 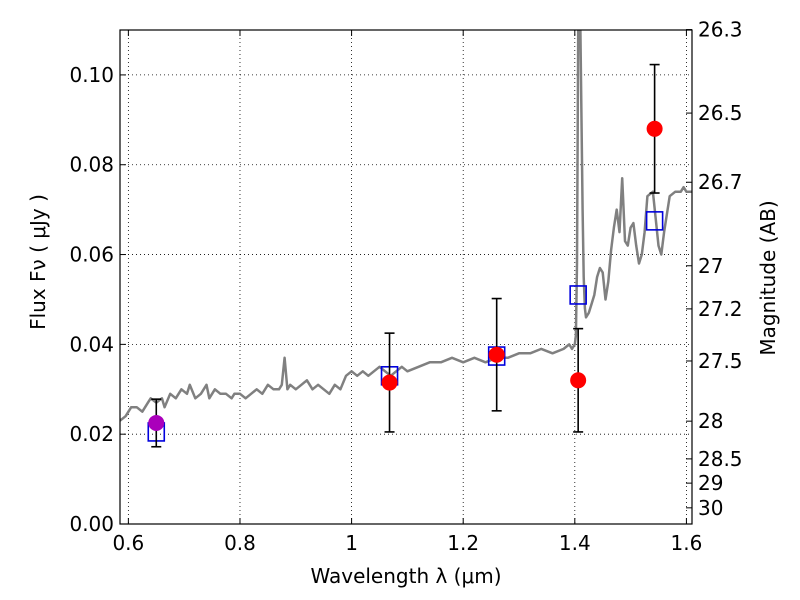 What do you see at coordinates (91, 434) in the screenshot?
I see `y-tick-label: 0.02` at bounding box center [91, 434].